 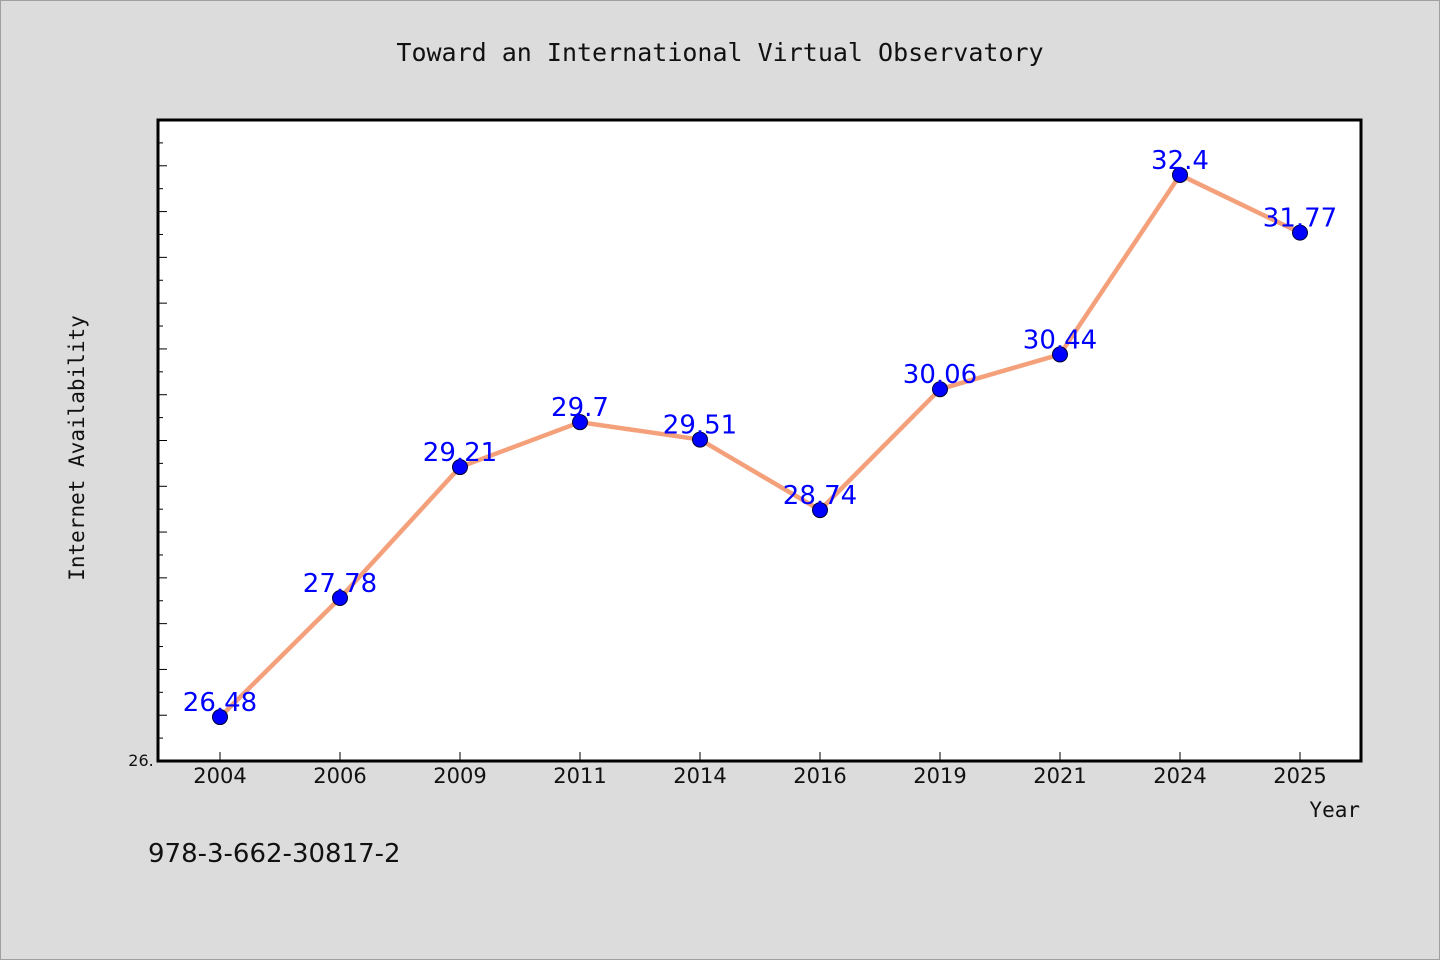 I want to click on y-axis-ticks, so click(x=162, y=440).